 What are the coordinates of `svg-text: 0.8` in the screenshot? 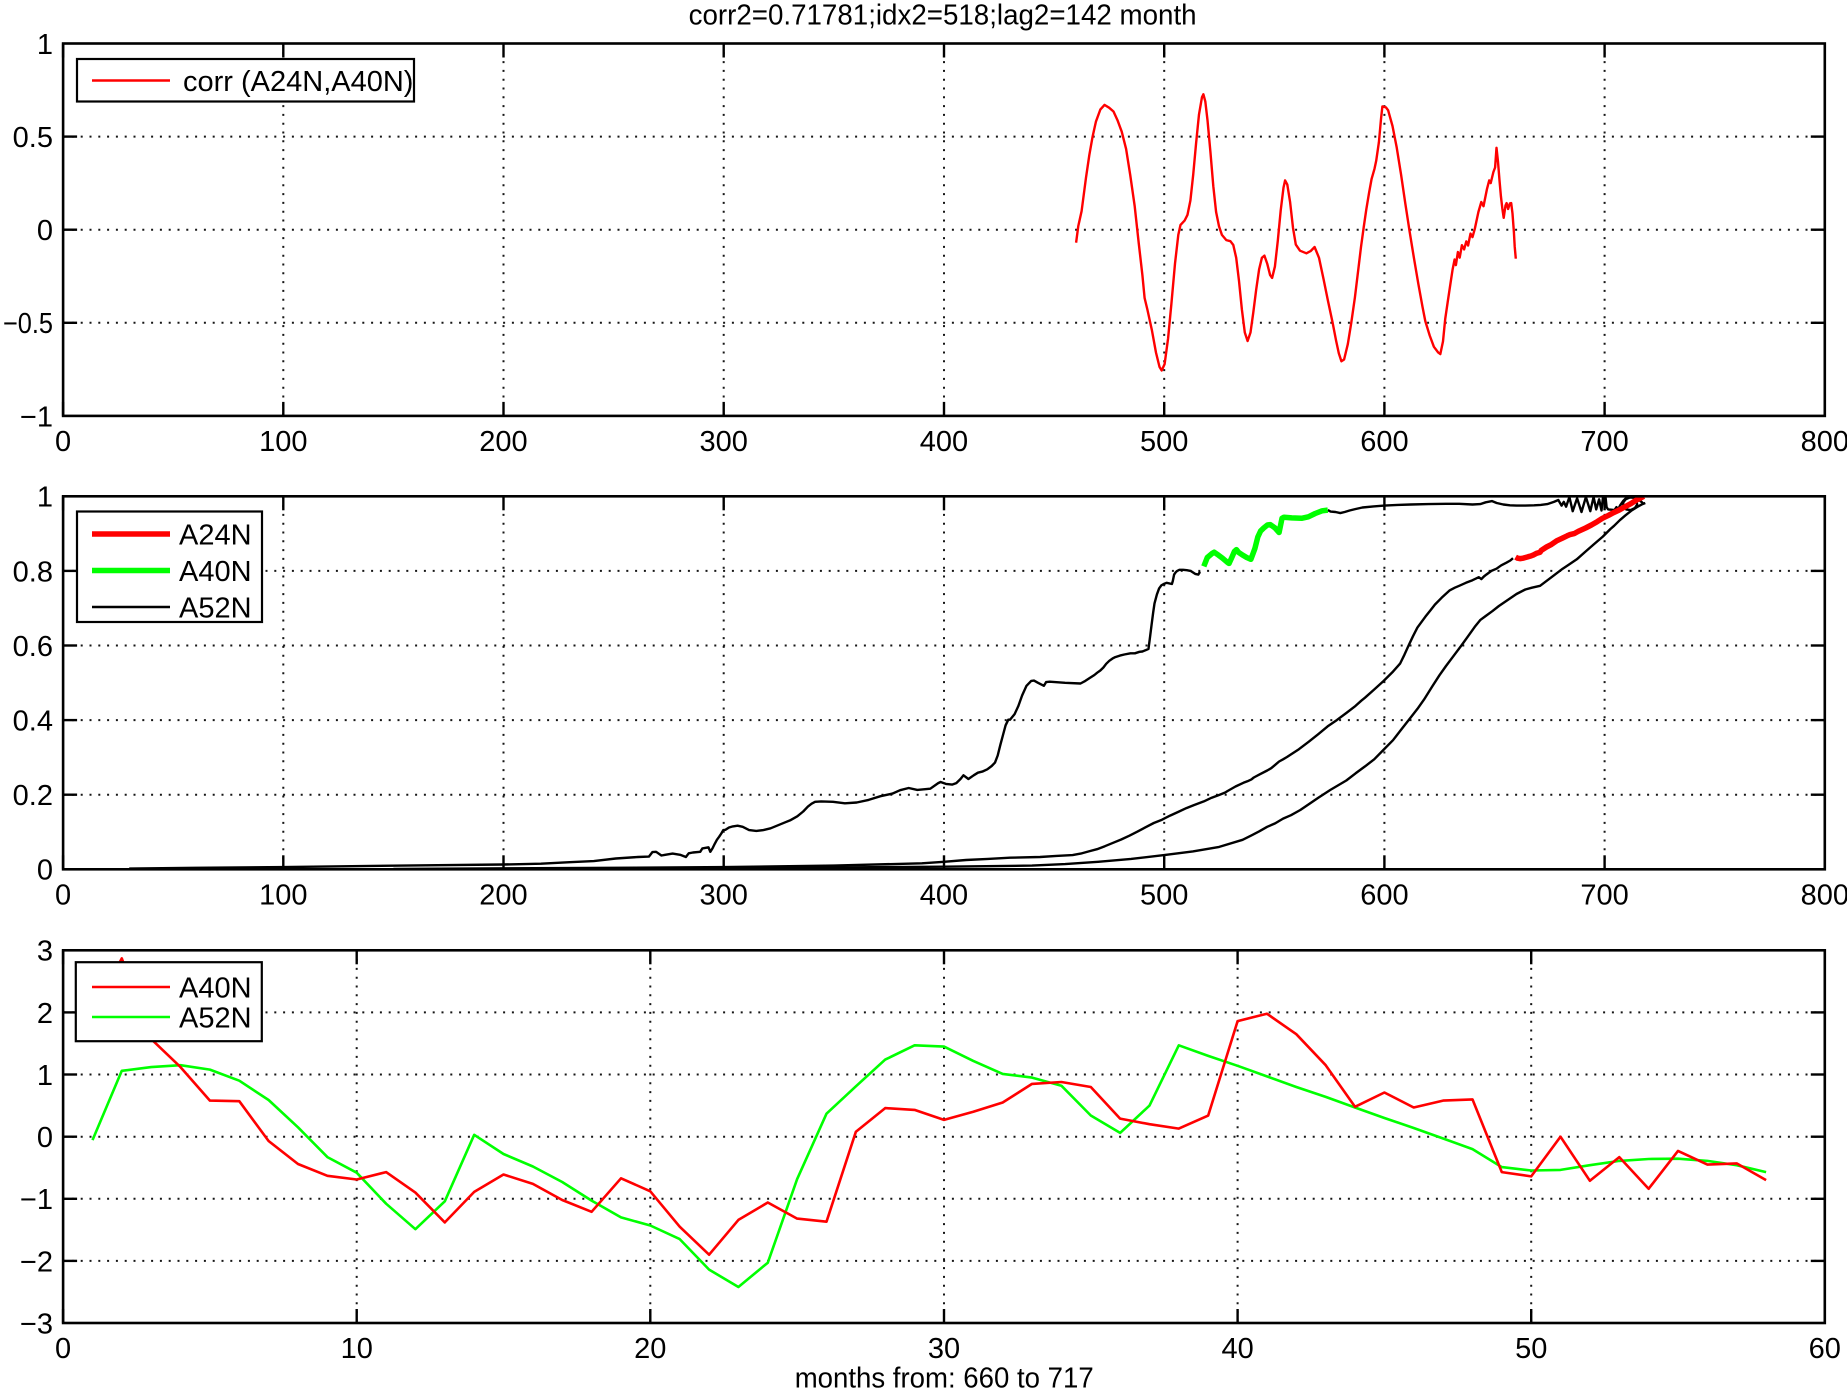 It's located at (33, 572).